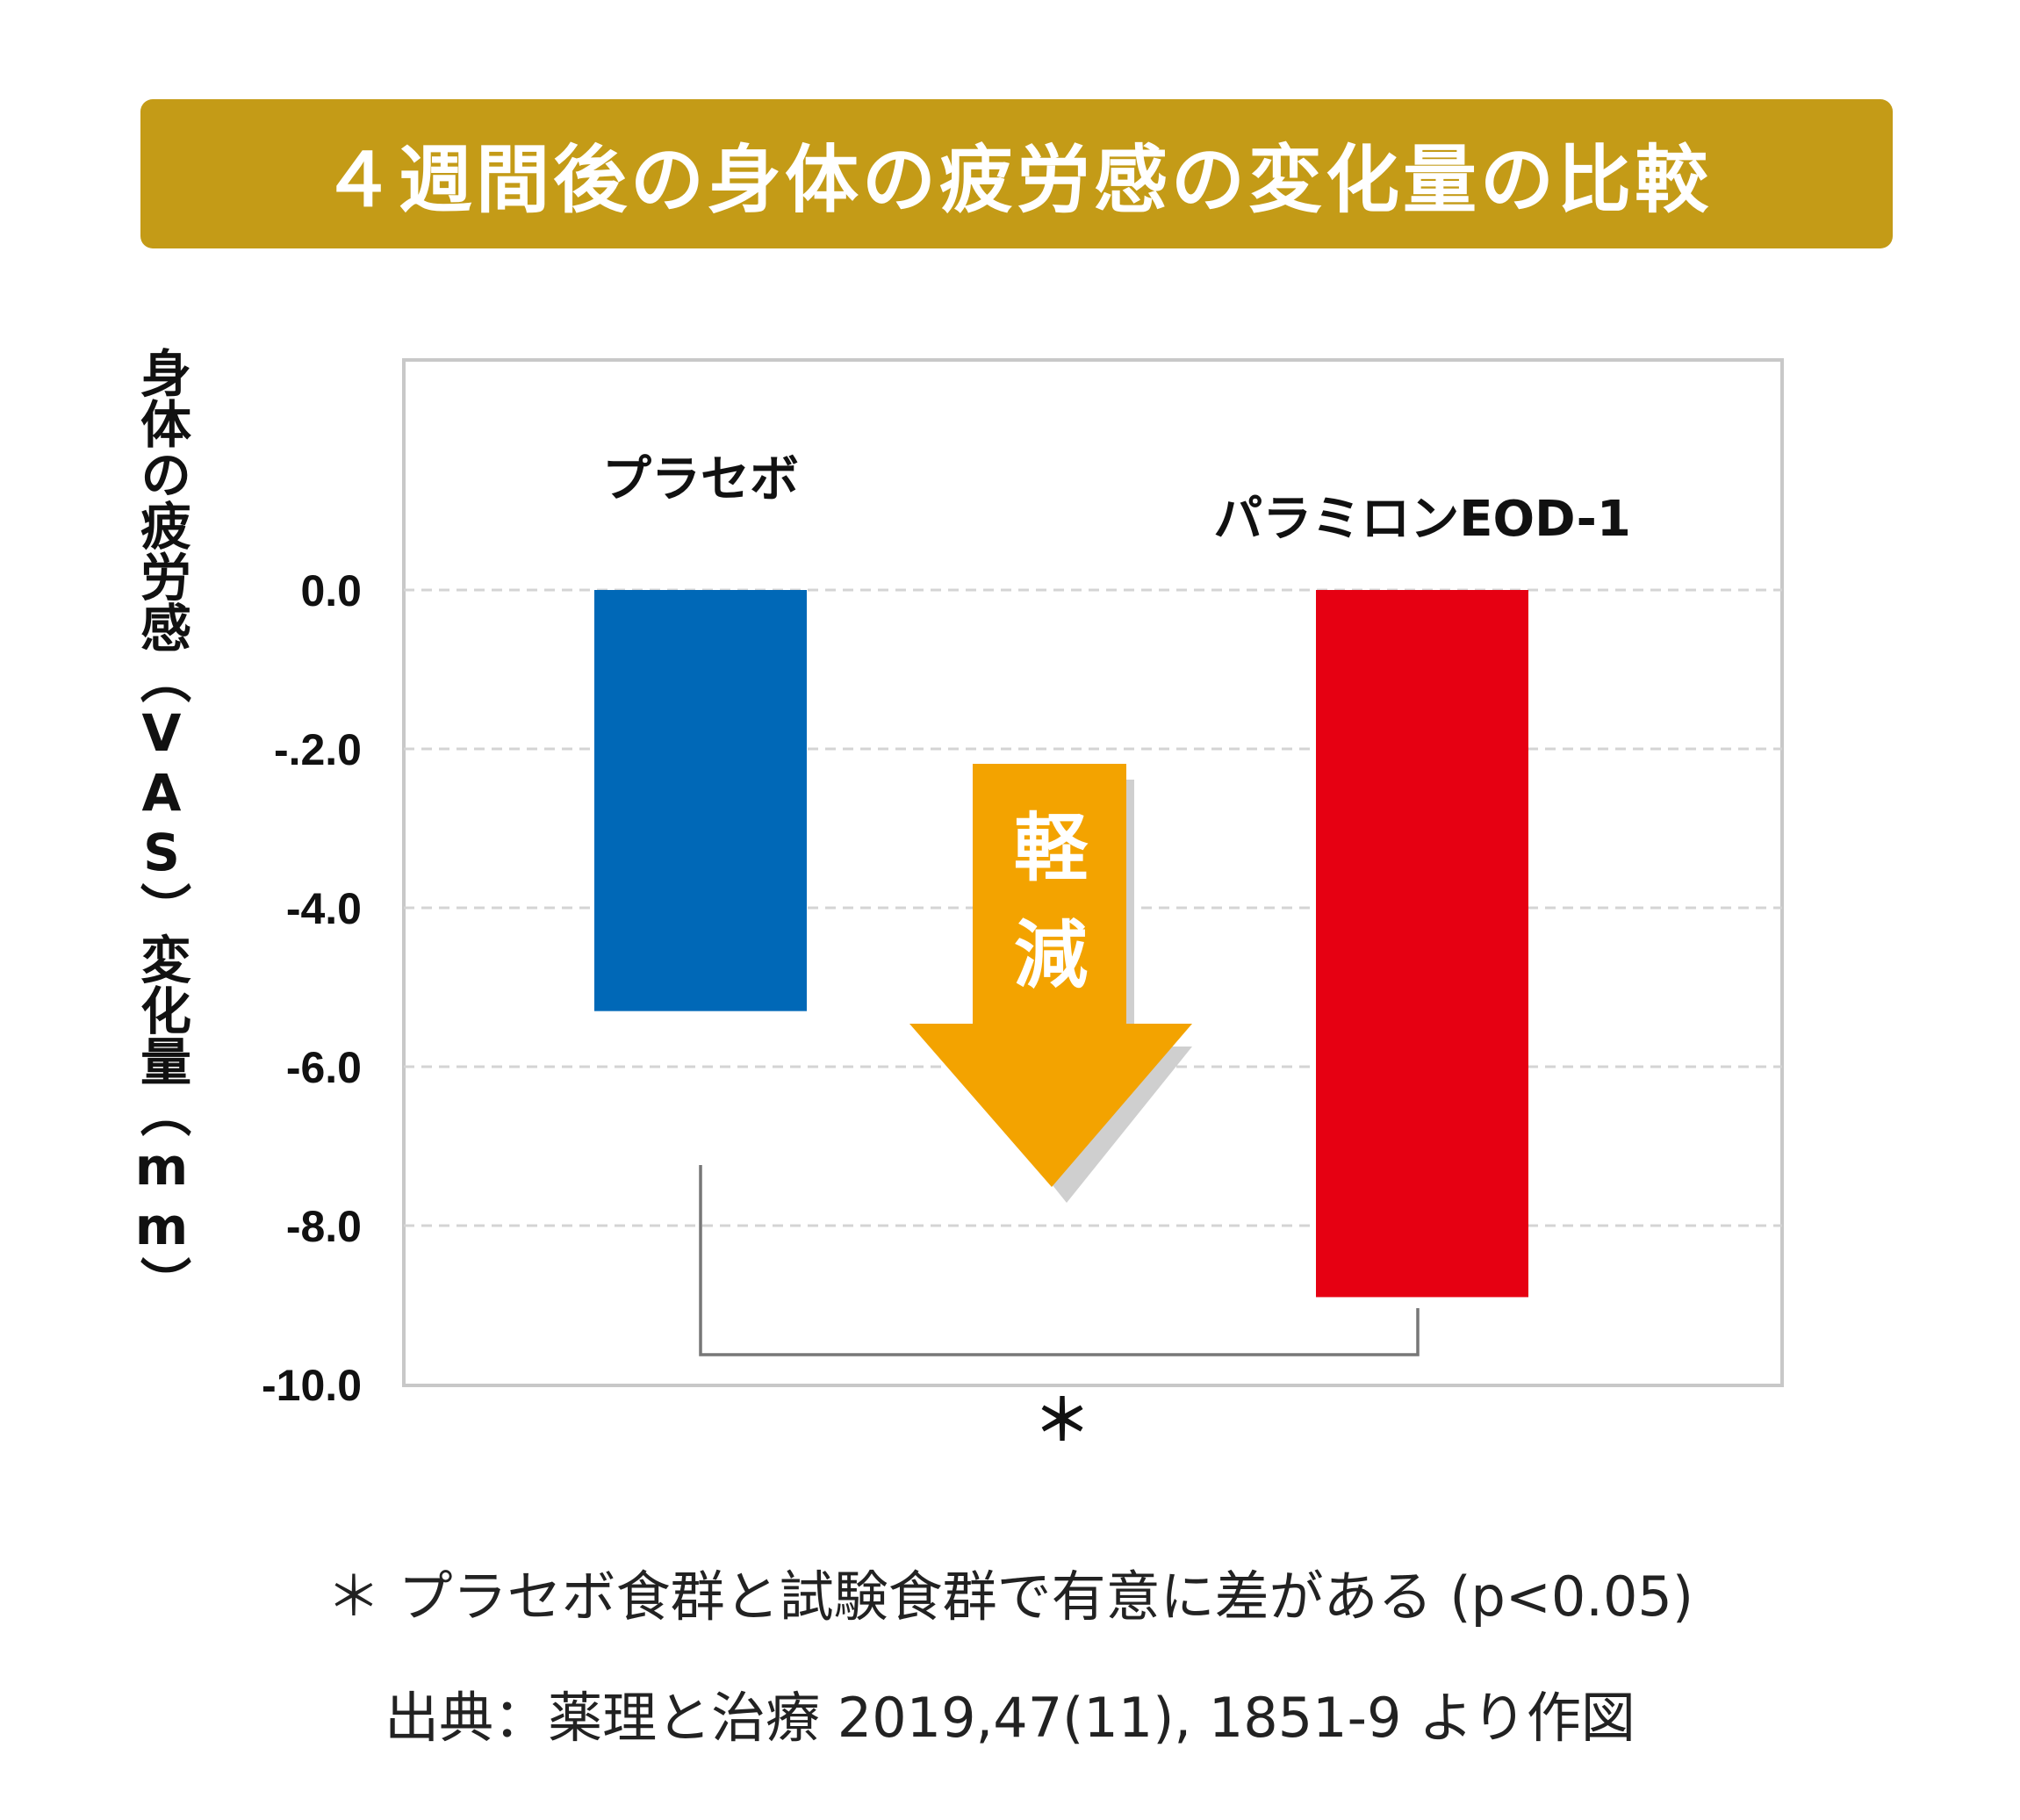  What do you see at coordinates (324, 908) in the screenshot?
I see `y-tick-label: -4.0` at bounding box center [324, 908].